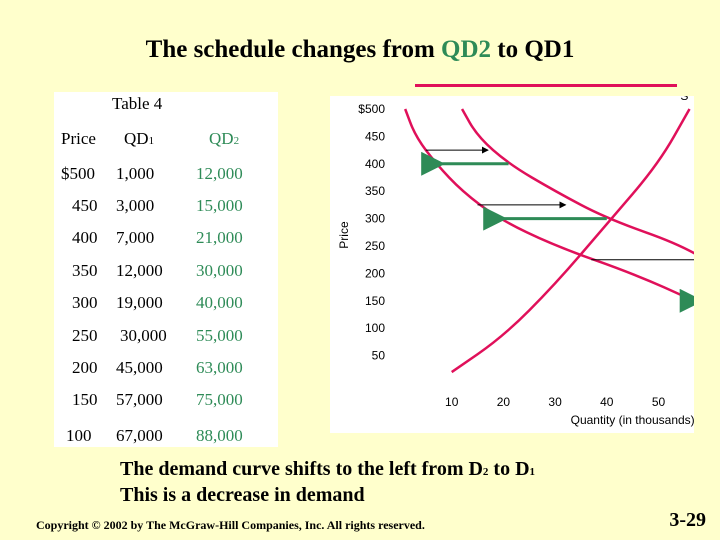 Image resolution: width=720 pixels, height=540 pixels. I want to click on table-cell-qd1: 12,000, so click(139, 270).